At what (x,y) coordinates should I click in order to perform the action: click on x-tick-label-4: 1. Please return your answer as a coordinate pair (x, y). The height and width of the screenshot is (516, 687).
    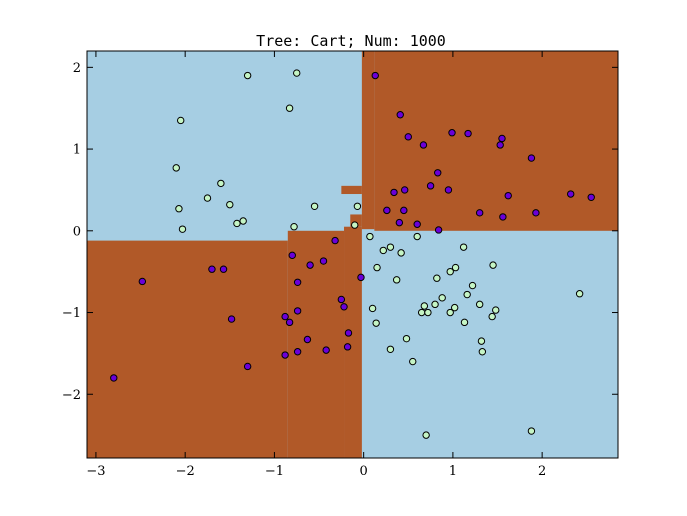
    Looking at the image, I should click on (453, 471).